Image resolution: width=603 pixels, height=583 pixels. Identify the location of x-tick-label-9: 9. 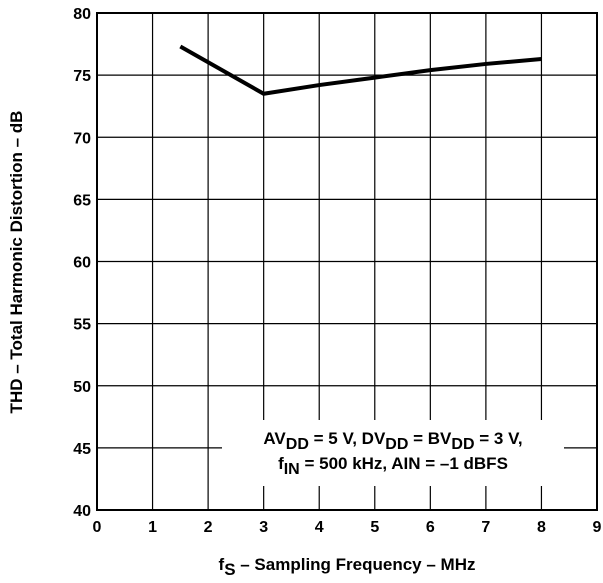
(597, 527).